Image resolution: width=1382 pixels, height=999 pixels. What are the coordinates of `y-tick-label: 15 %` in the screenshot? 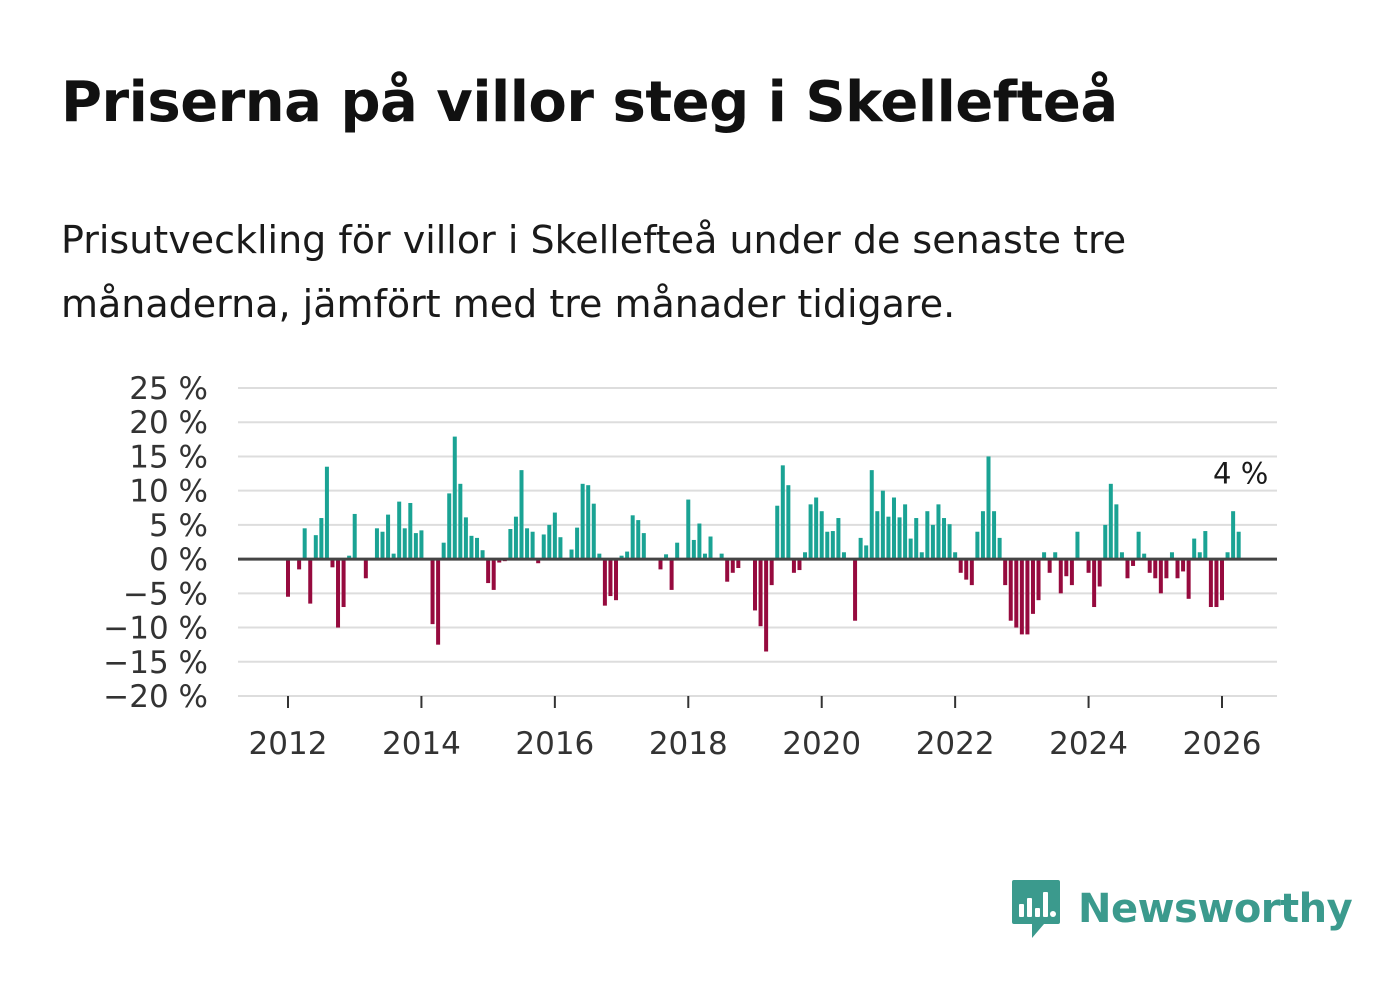 It's located at (168, 457).